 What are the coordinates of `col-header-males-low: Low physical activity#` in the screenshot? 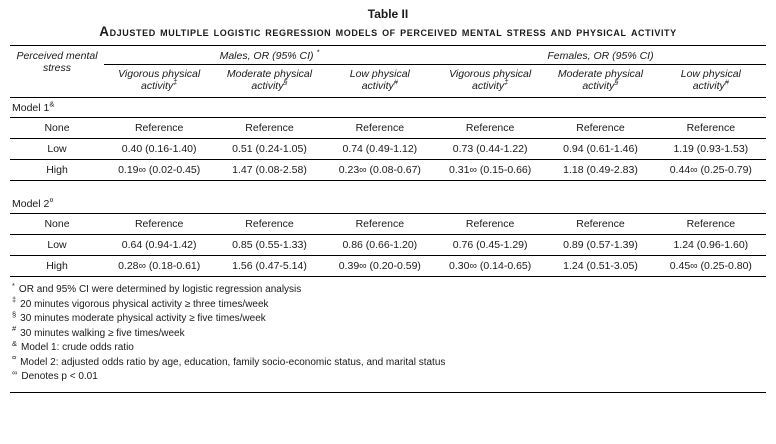 It's located at (379, 81).